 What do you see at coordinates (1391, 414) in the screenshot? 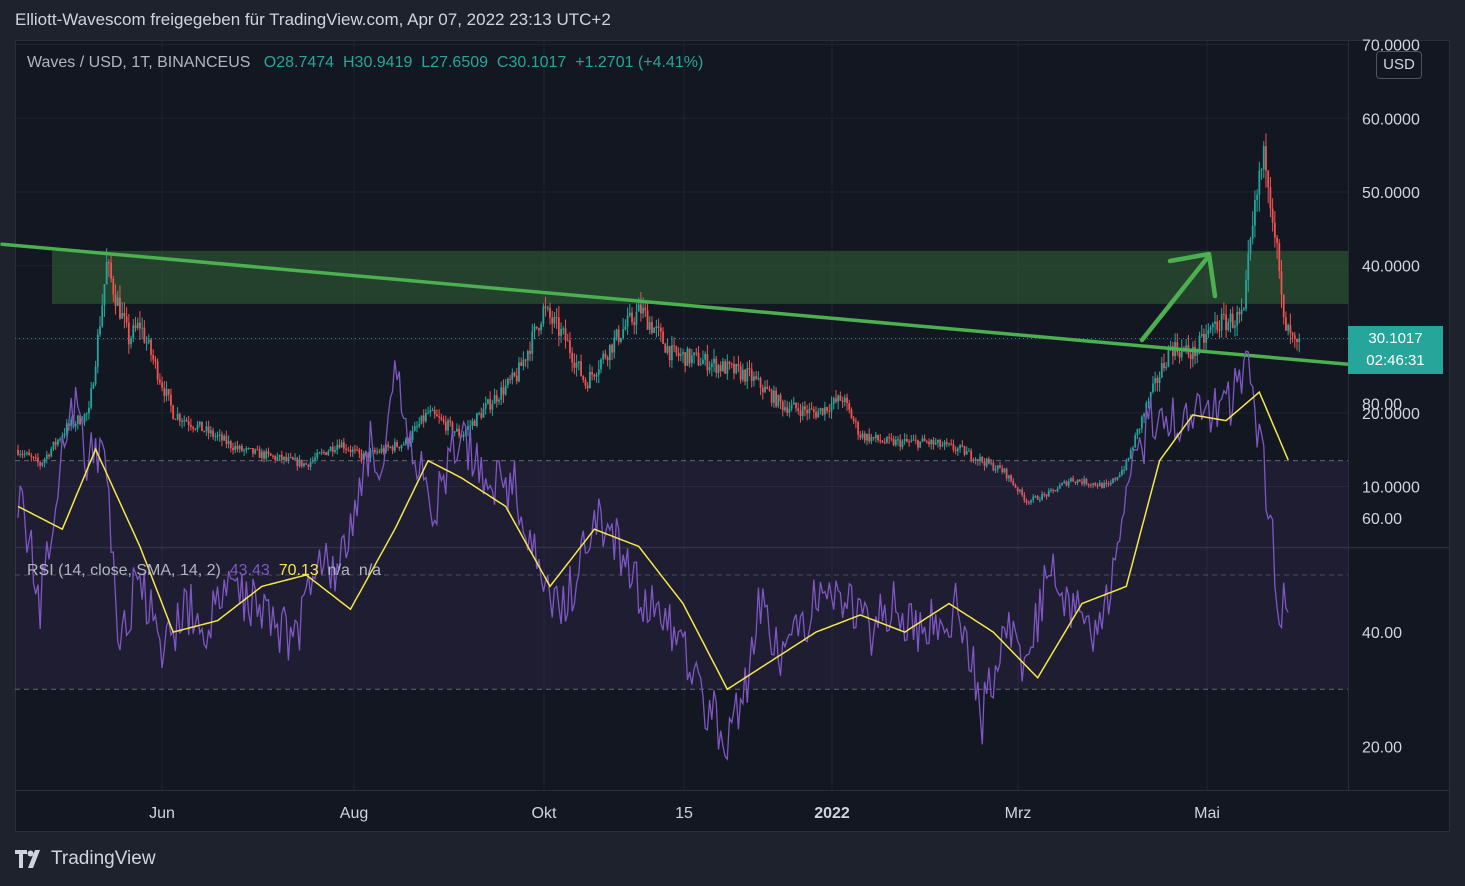
I see `price-tick-label: 20.0000` at bounding box center [1391, 414].